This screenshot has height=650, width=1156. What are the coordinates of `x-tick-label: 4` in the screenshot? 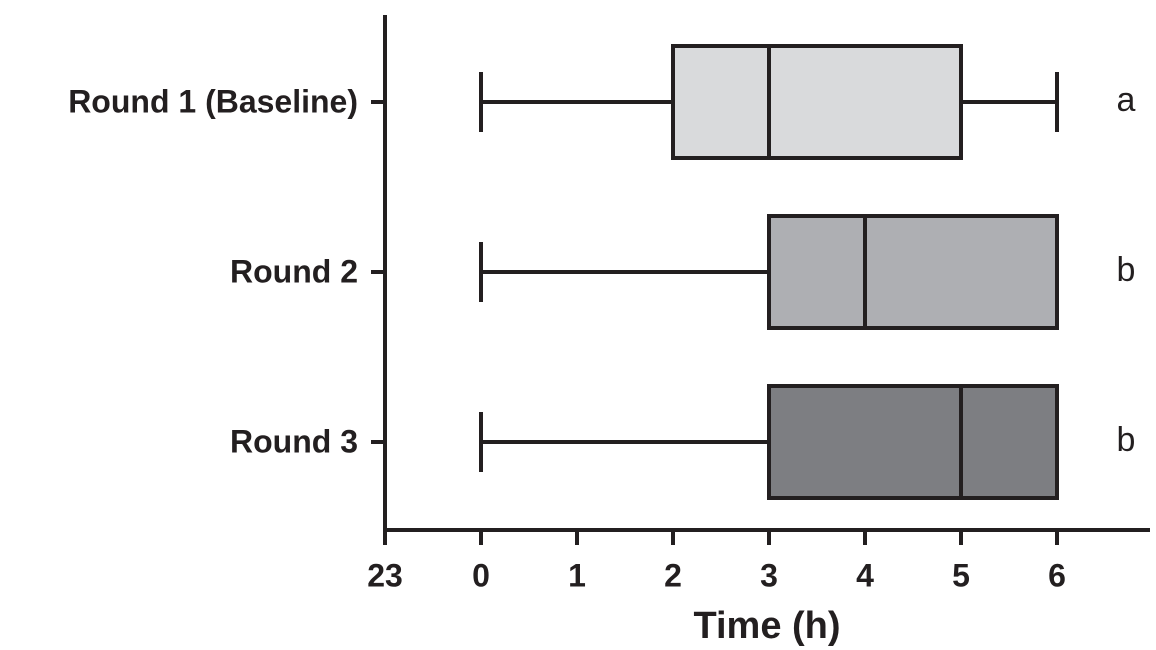 It's located at (865, 575).